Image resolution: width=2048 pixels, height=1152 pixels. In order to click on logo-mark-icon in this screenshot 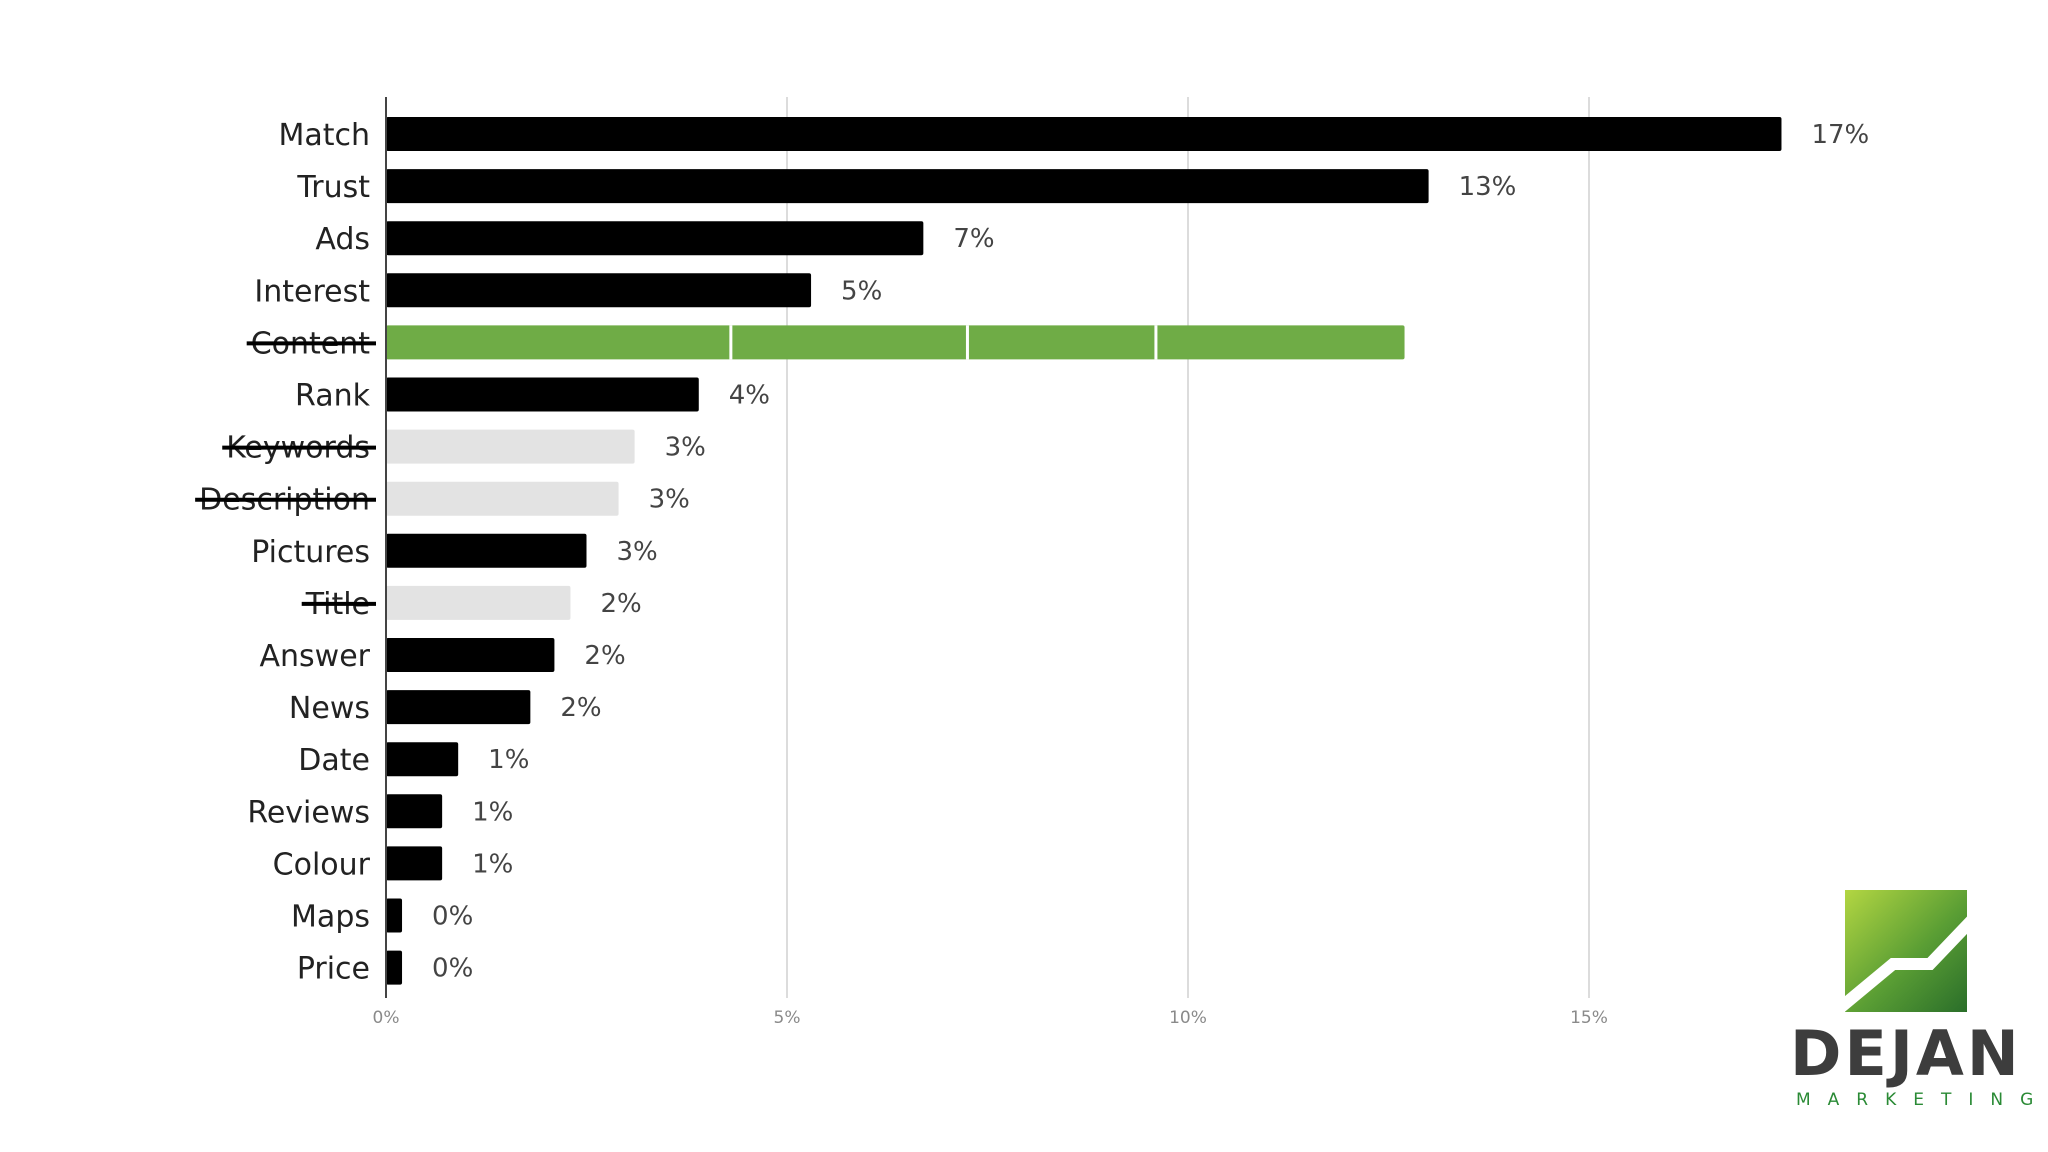, I will do `click(1906, 951)`.